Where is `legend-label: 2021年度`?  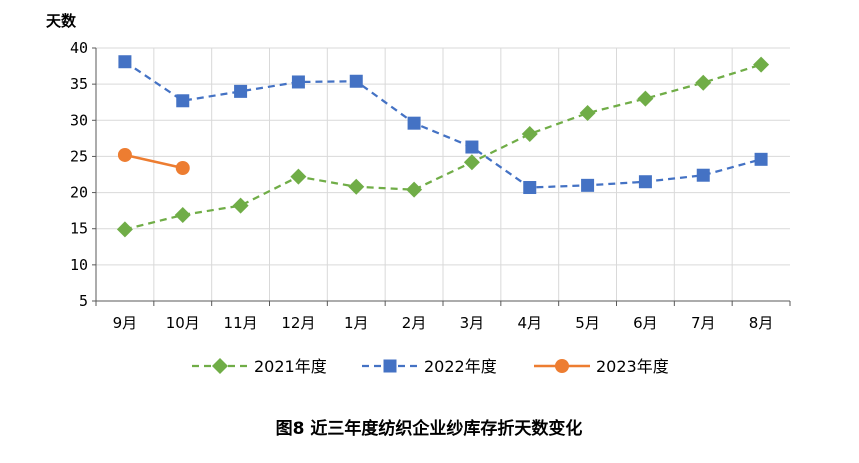
legend-label: 2021年度 is located at coordinates (290, 366).